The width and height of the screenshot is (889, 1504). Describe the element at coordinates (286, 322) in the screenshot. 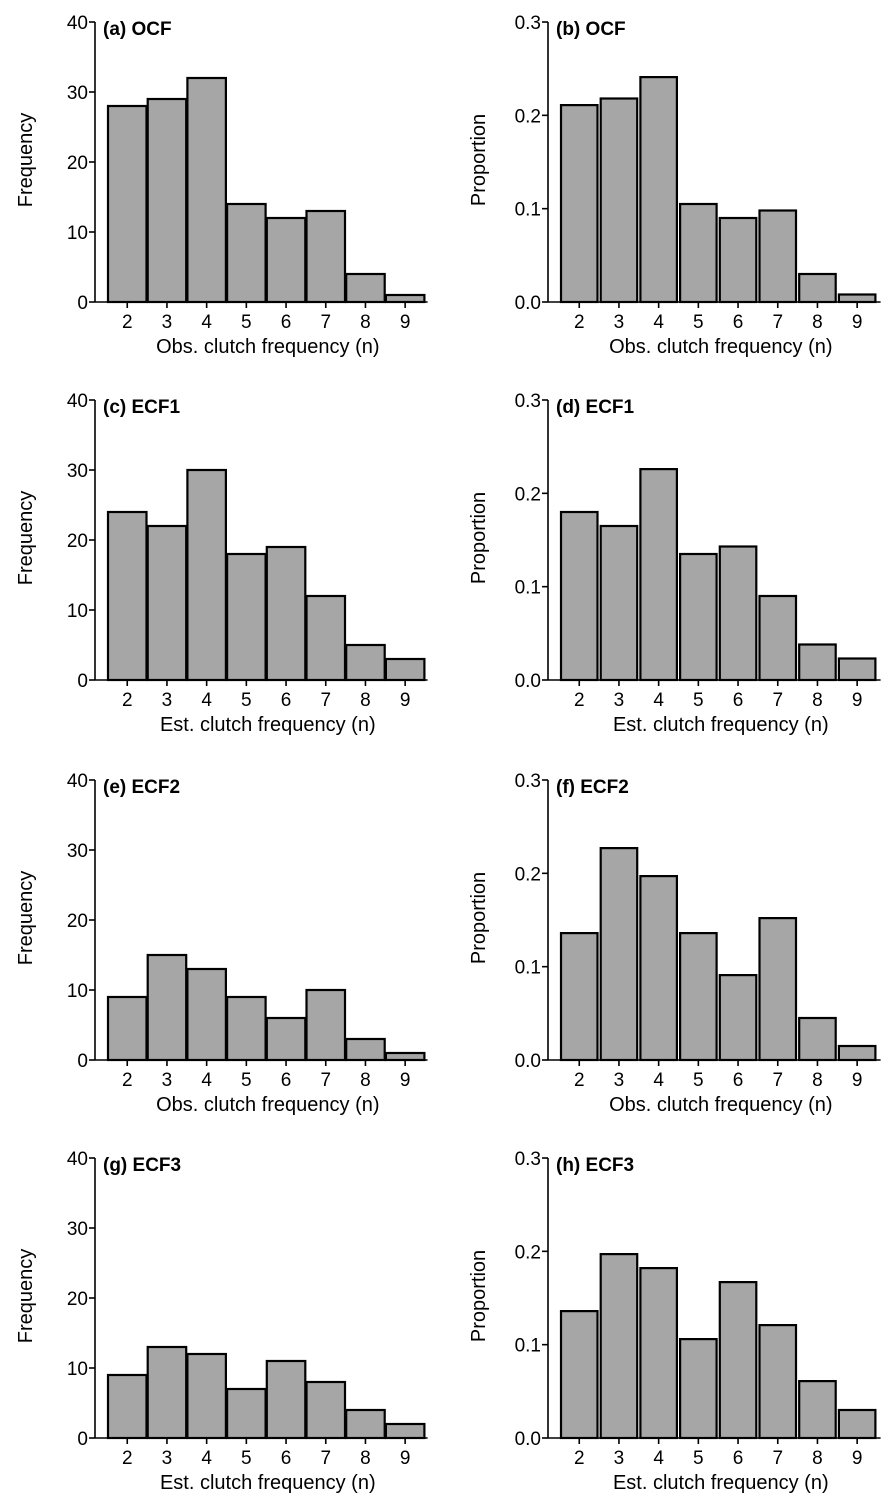

I see `panel-a-xtick-label: 6` at that location.